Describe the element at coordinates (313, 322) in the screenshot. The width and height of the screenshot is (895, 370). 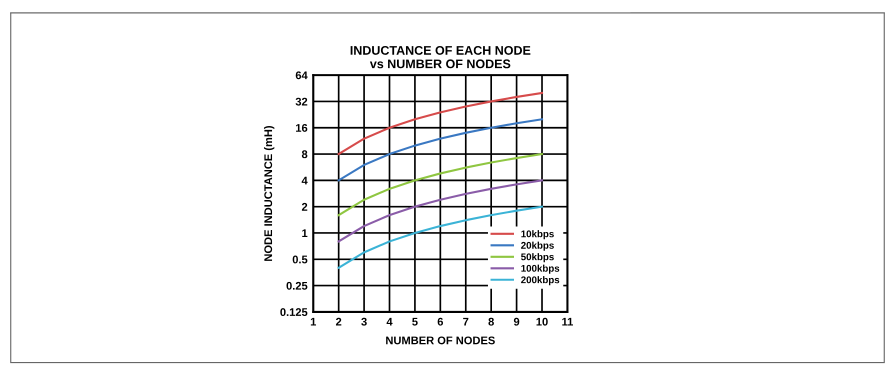
I see `x-tick-label: 1` at that location.